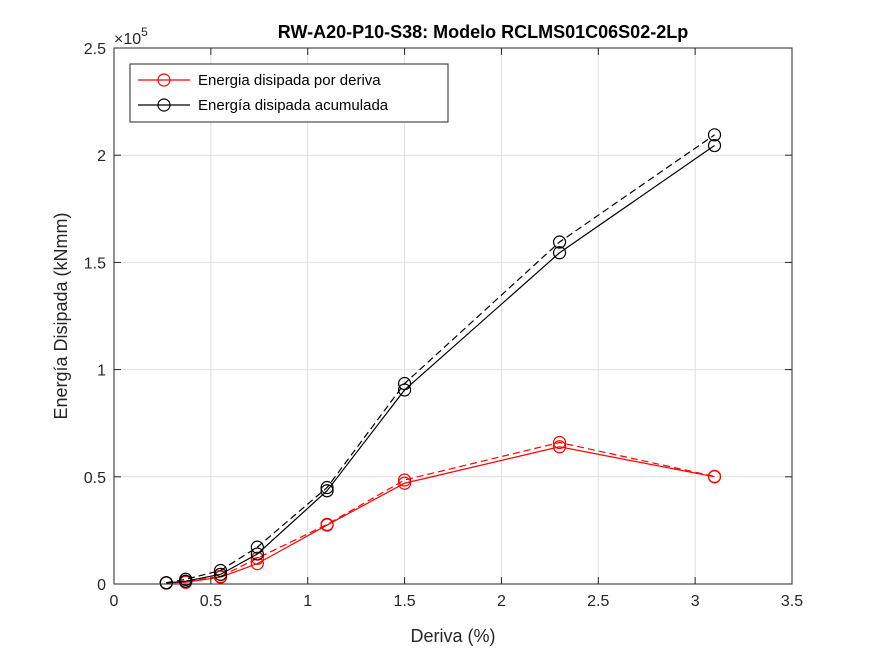 This screenshot has height=656, width=875. What do you see at coordinates (695, 601) in the screenshot?
I see `x-tick-label: 3` at bounding box center [695, 601].